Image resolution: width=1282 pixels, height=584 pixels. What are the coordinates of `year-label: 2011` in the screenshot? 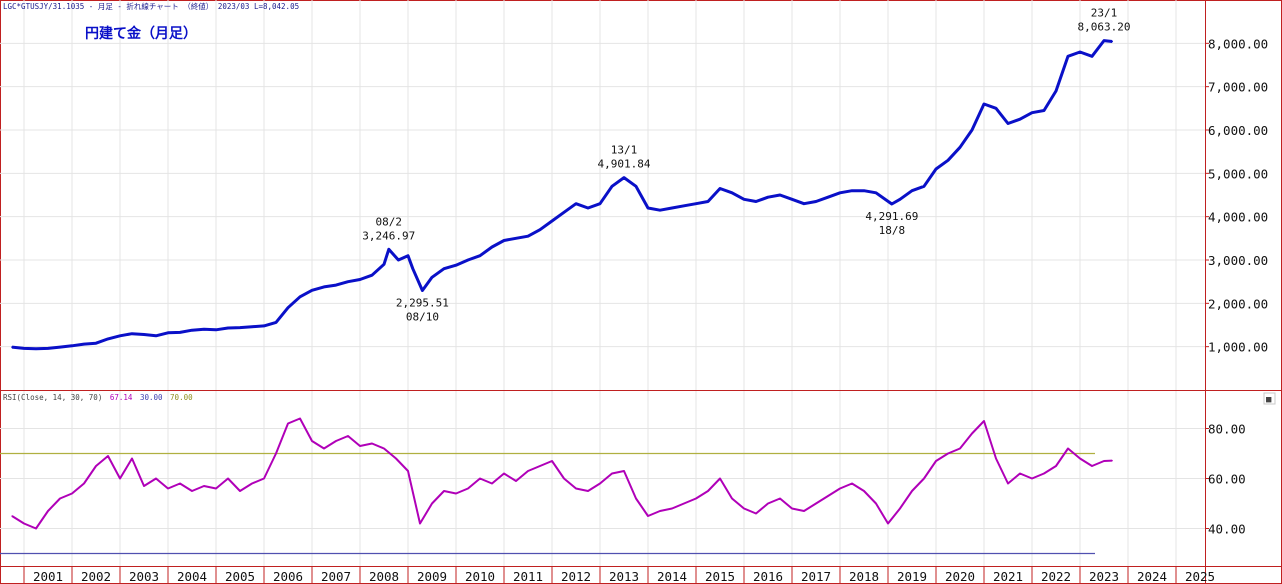 It's located at (528, 576).